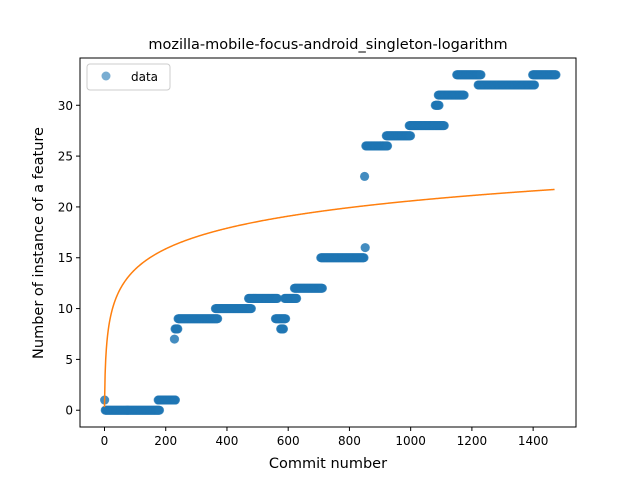  Describe the element at coordinates (472, 441) in the screenshot. I see `x-tick-label: 1200` at that location.